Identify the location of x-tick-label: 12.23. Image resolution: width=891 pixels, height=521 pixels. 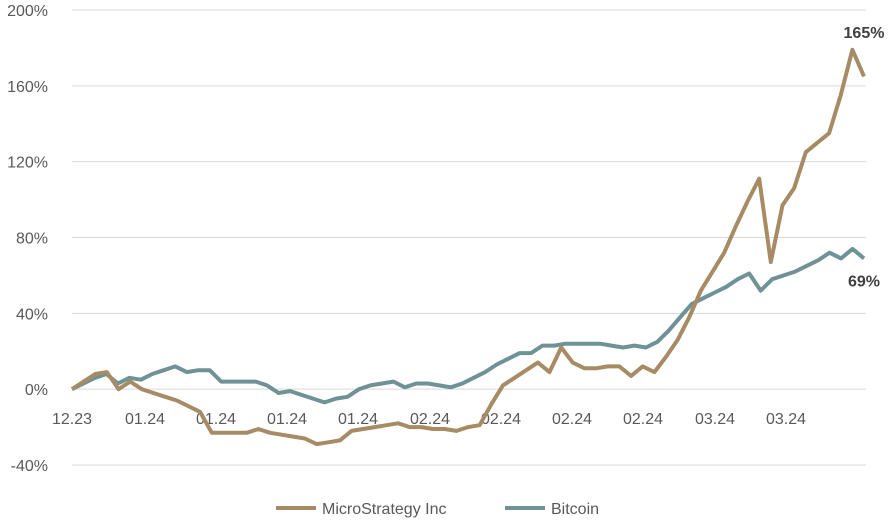
(72, 419).